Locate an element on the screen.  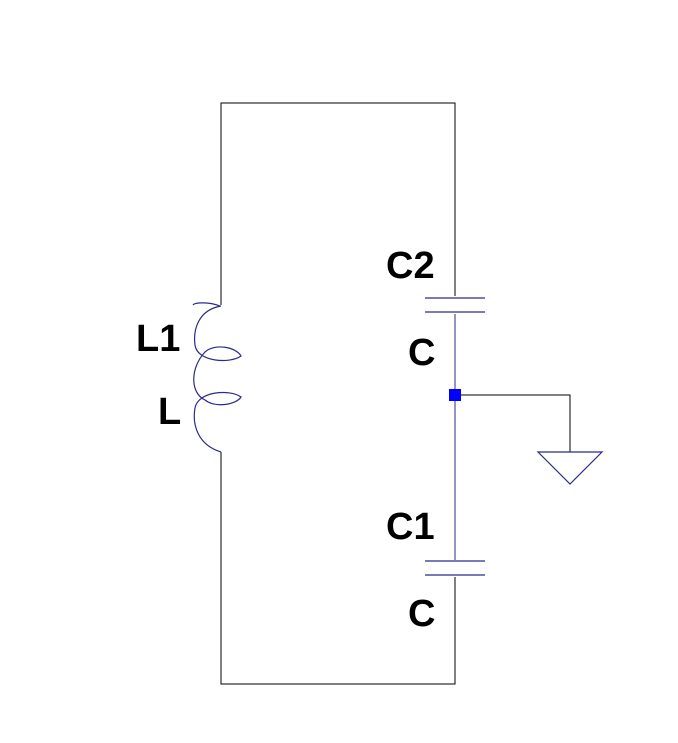
wire-to-ground is located at coordinates (513, 423).